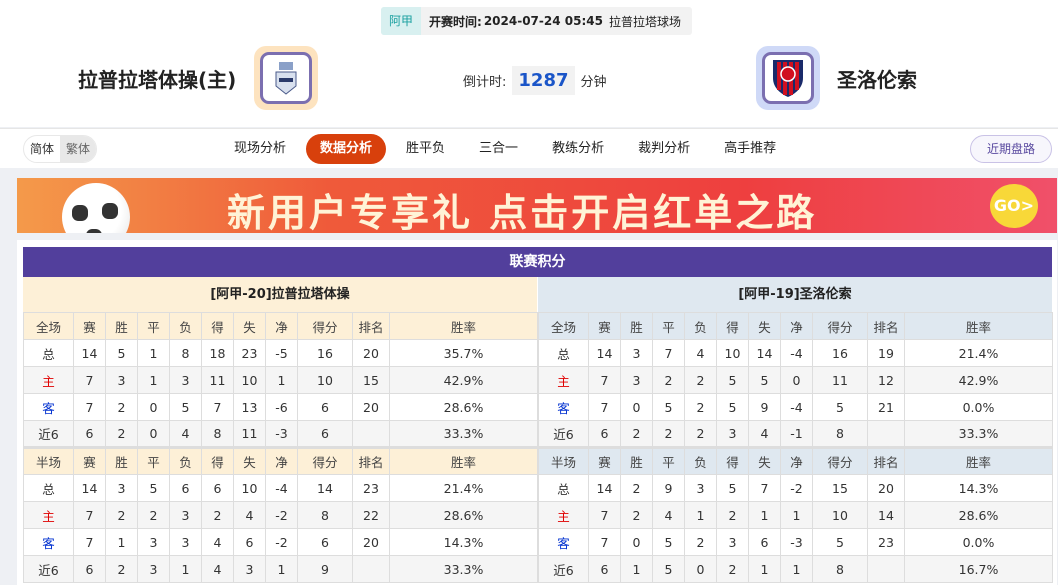 The width and height of the screenshot is (1058, 585). Describe the element at coordinates (371, 569) in the screenshot. I see `cell` at that location.